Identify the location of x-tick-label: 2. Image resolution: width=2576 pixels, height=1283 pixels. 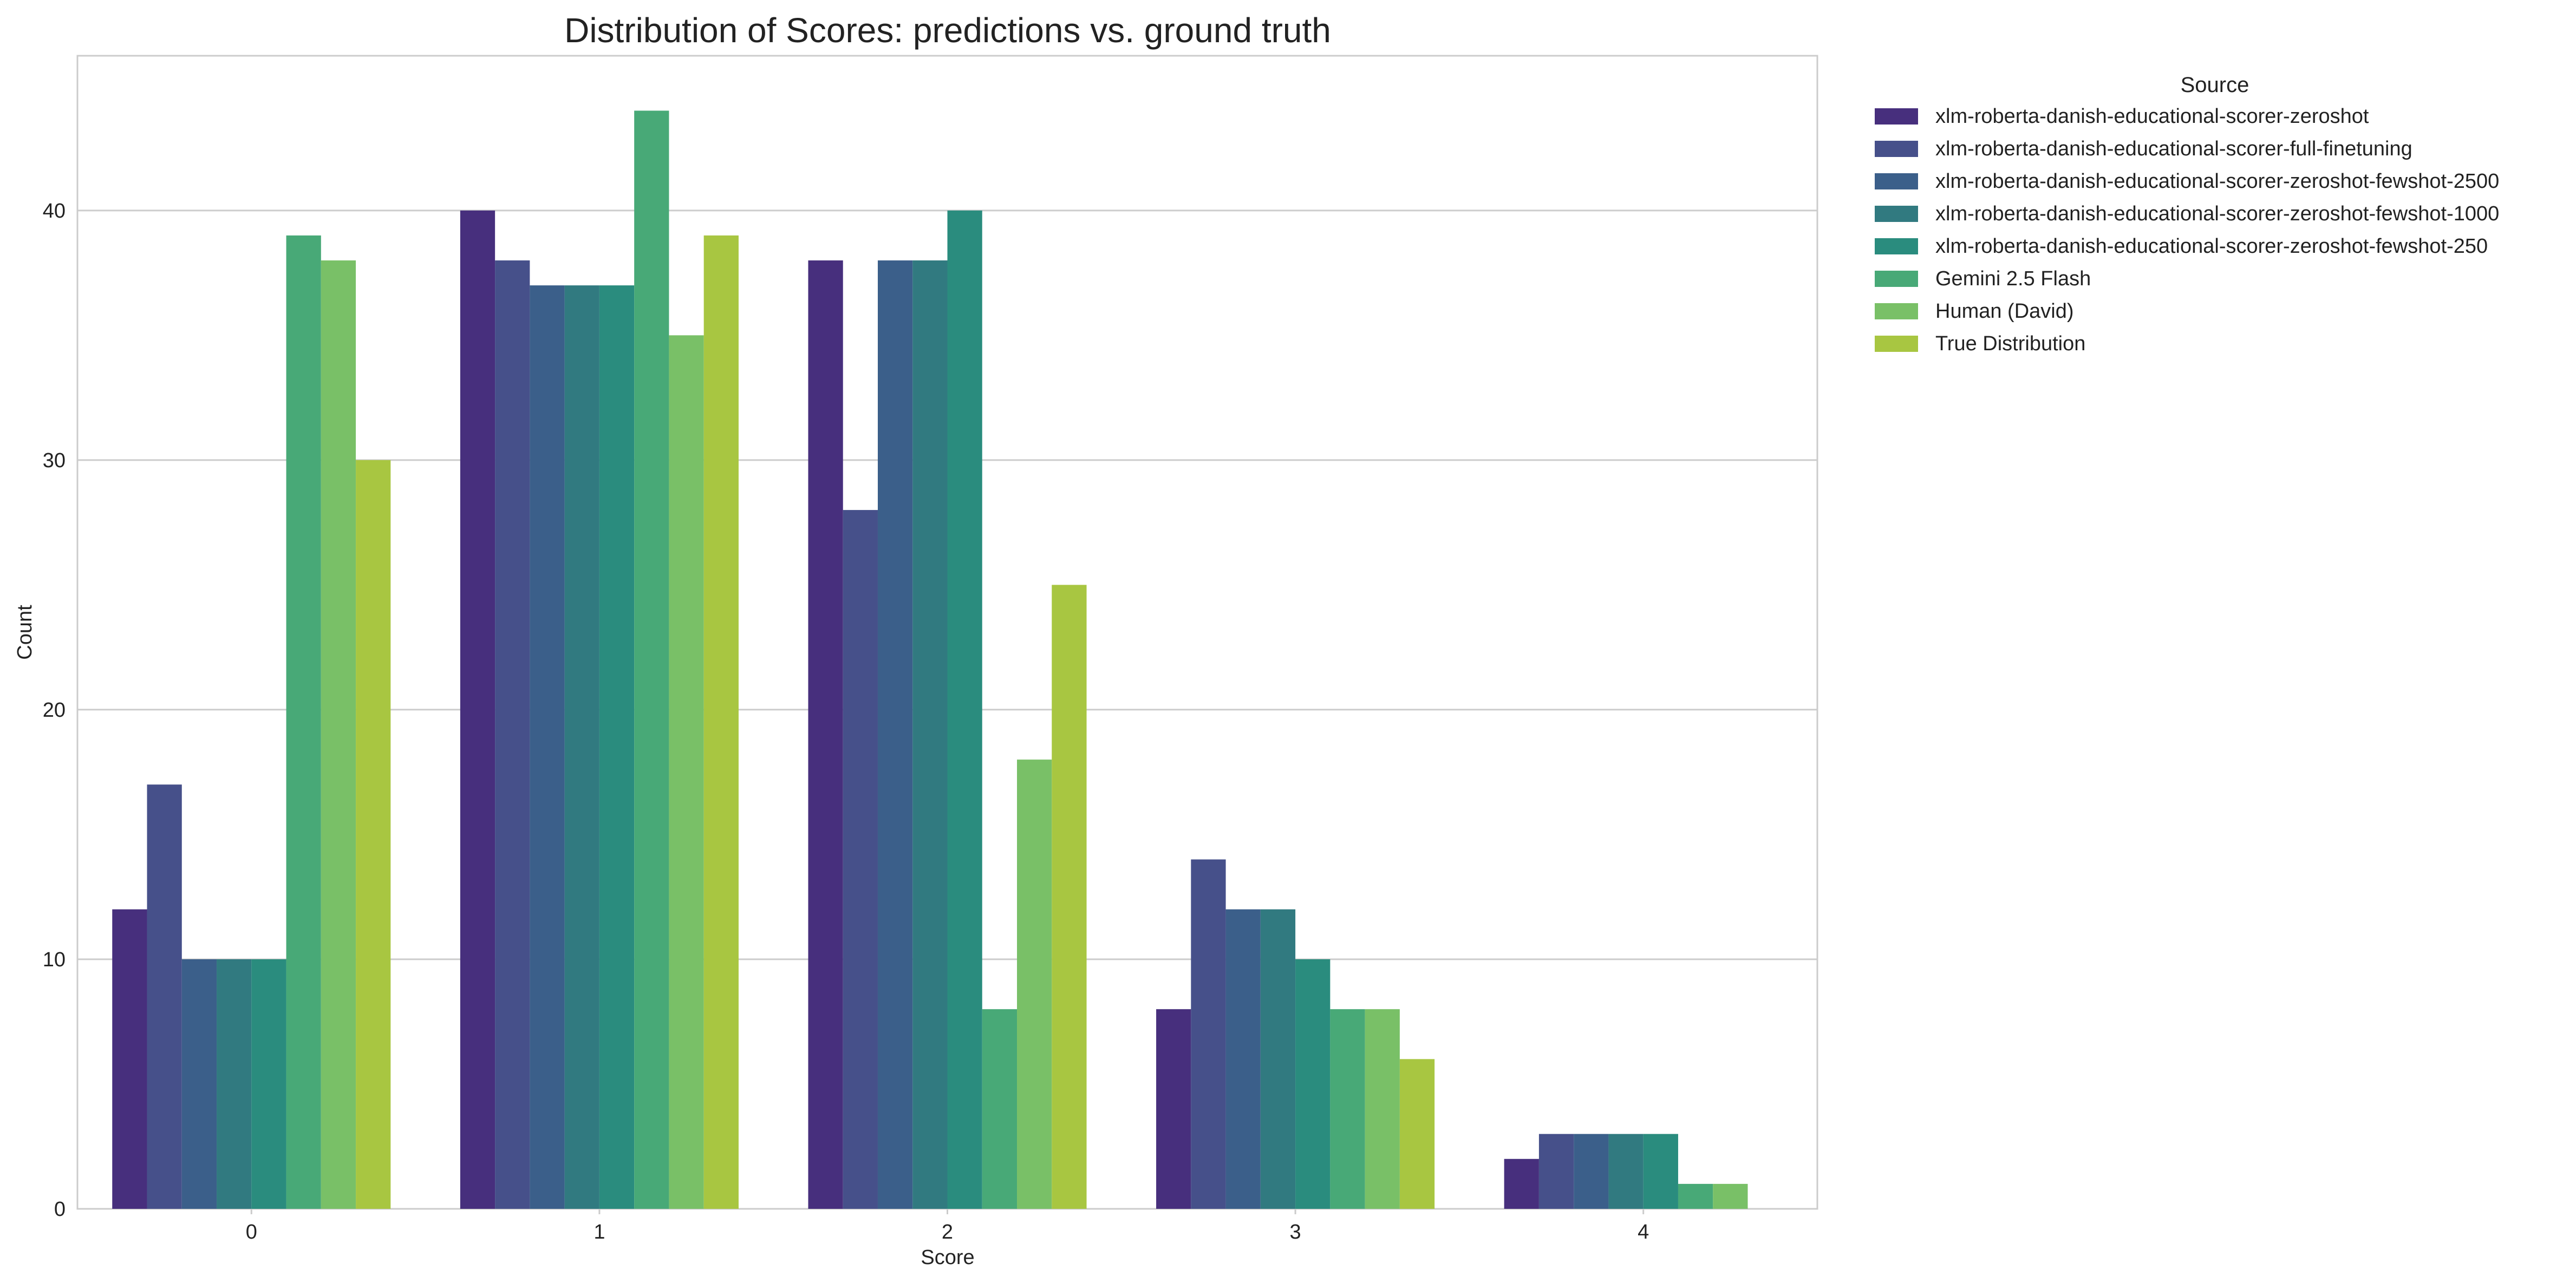
(947, 1232).